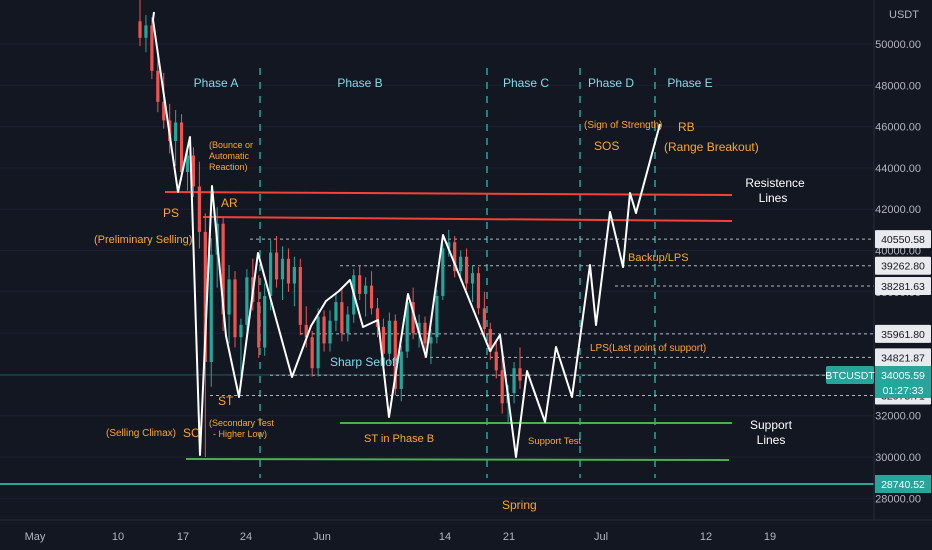 Image resolution: width=932 pixels, height=550 pixels. I want to click on phase-label: Phase A, so click(216, 83).